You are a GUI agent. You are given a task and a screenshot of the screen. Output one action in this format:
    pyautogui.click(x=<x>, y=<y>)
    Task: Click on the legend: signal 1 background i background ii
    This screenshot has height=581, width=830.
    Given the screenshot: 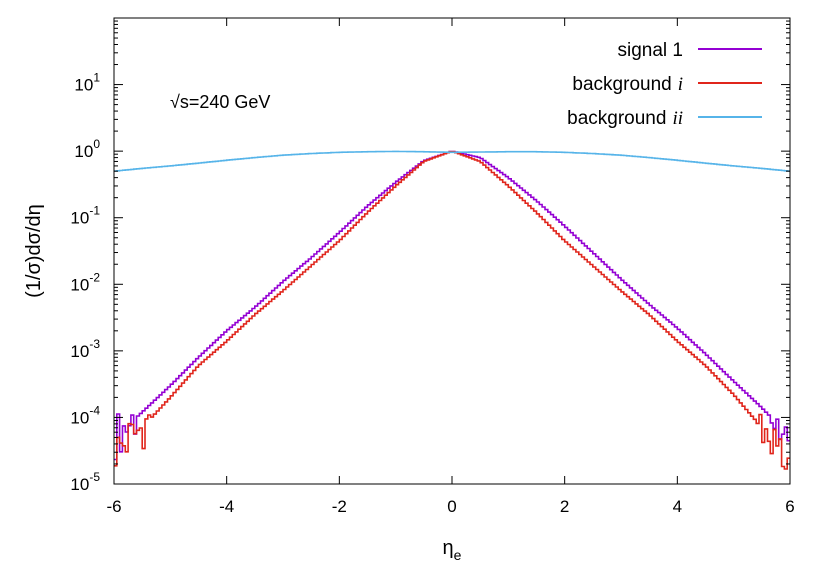 What is the action you would take?
    pyautogui.click(x=664, y=84)
    